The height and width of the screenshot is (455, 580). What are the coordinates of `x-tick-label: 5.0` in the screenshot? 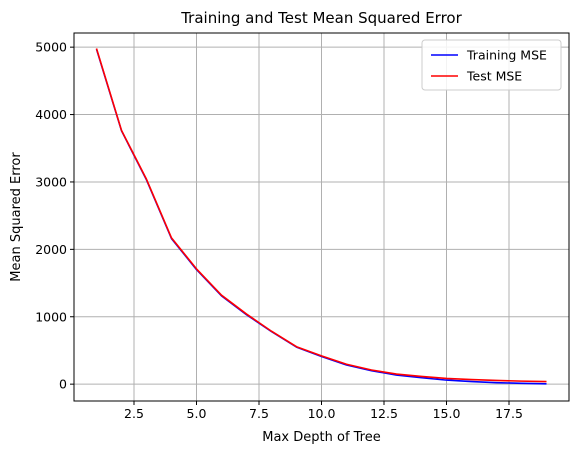 It's located at (197, 413).